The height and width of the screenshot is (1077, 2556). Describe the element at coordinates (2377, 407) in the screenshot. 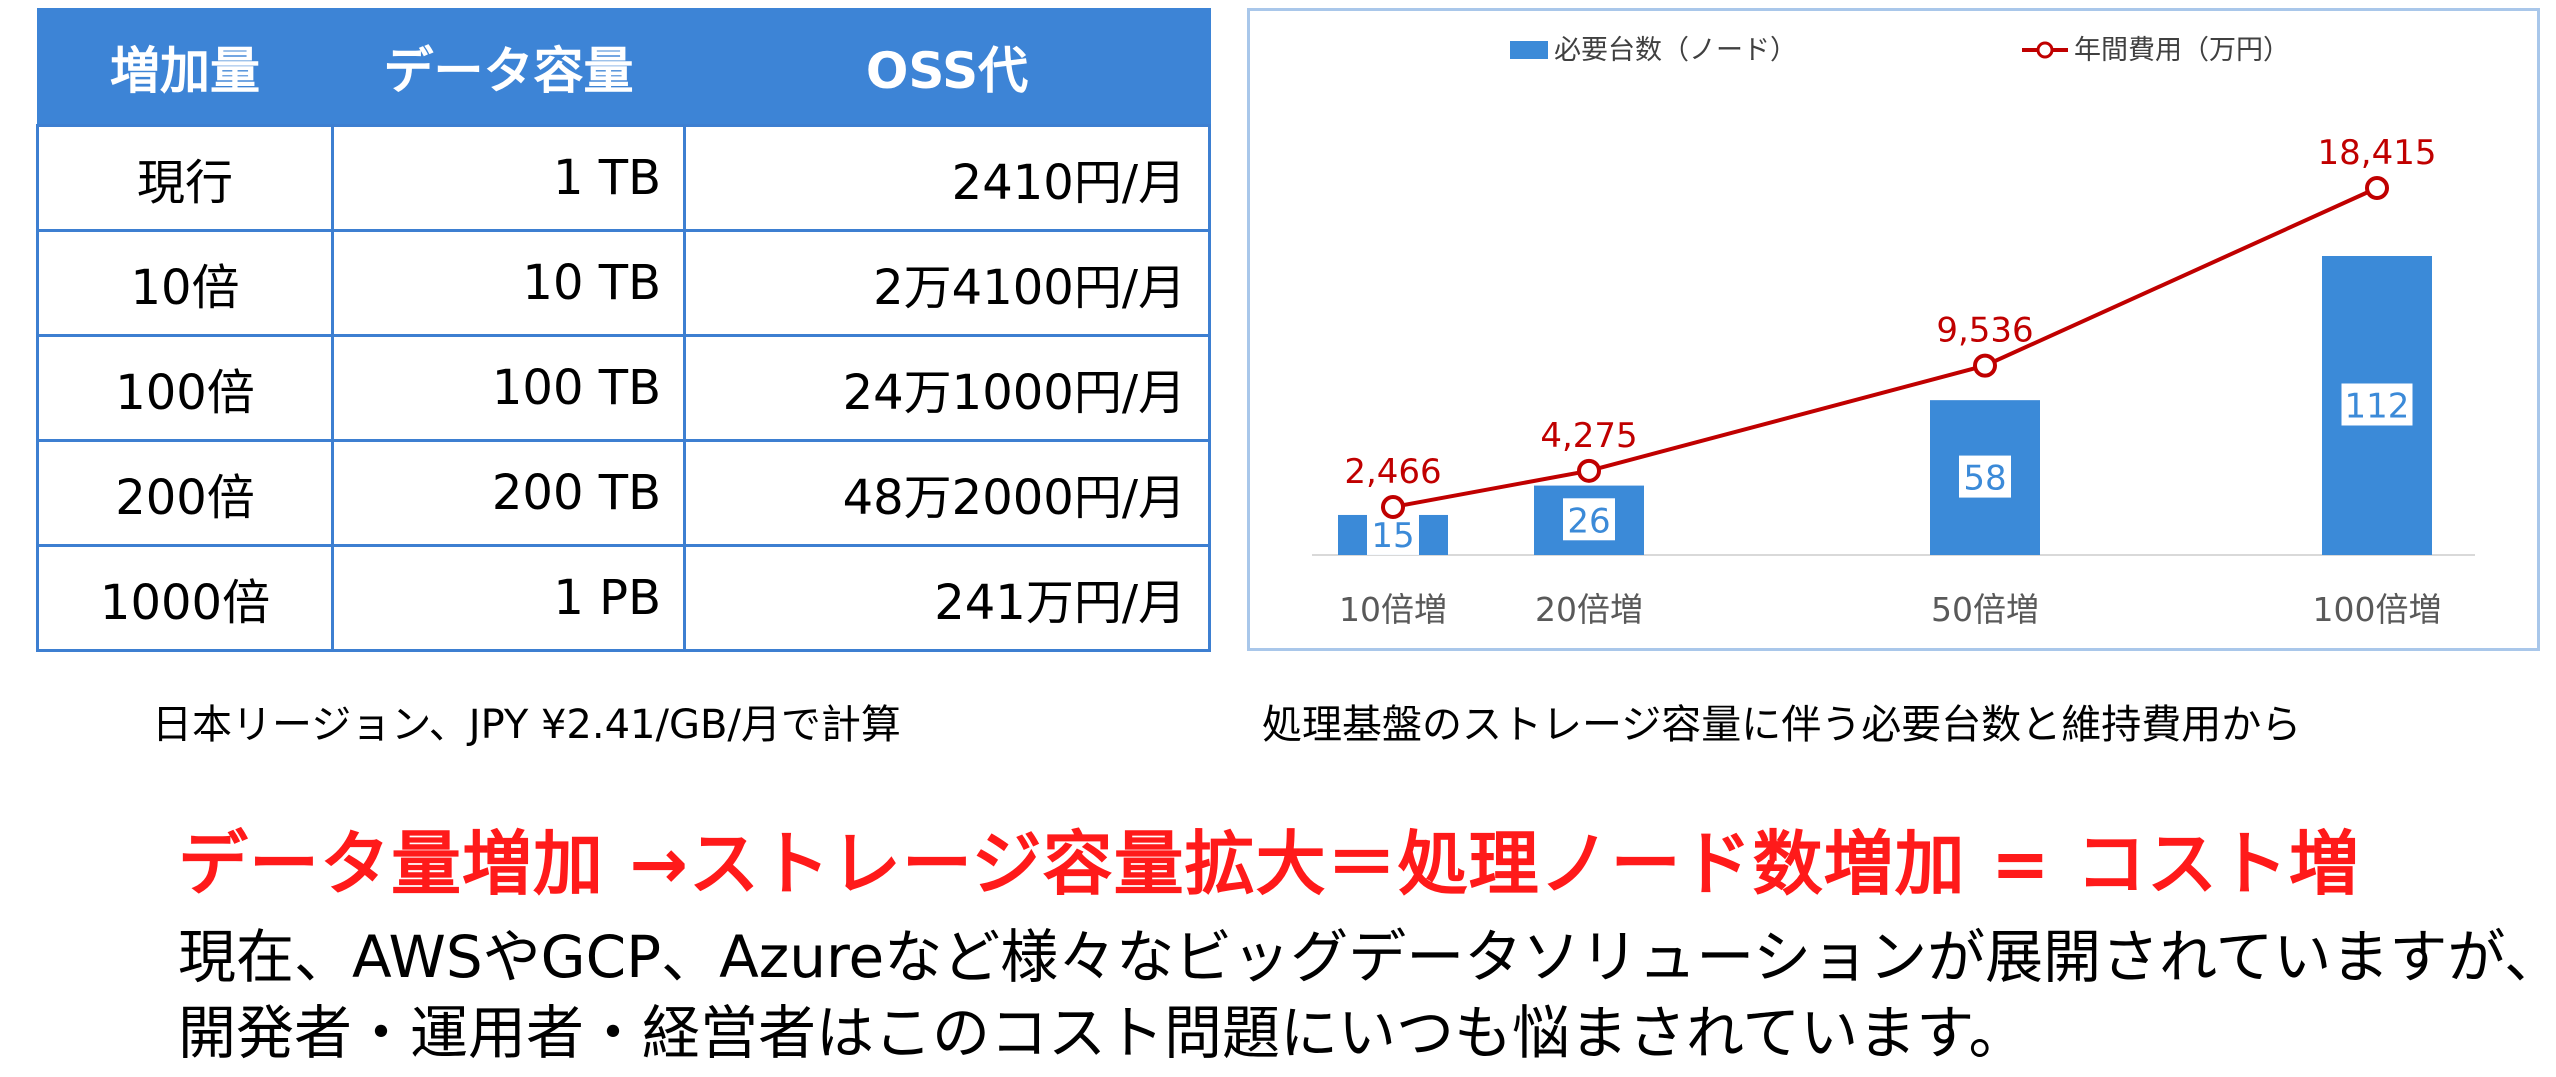

I see `bar-data-label: 112` at that location.